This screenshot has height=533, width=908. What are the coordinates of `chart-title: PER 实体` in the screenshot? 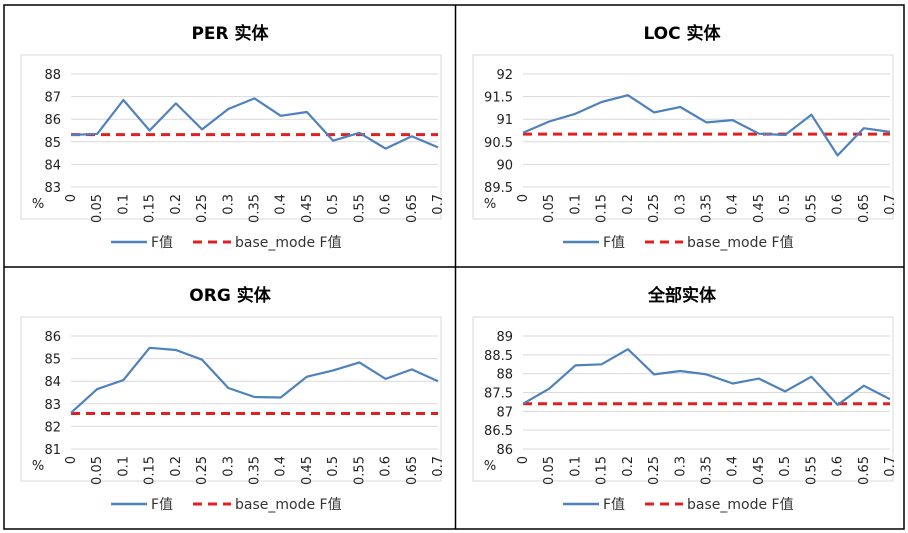 It's located at (230, 33).